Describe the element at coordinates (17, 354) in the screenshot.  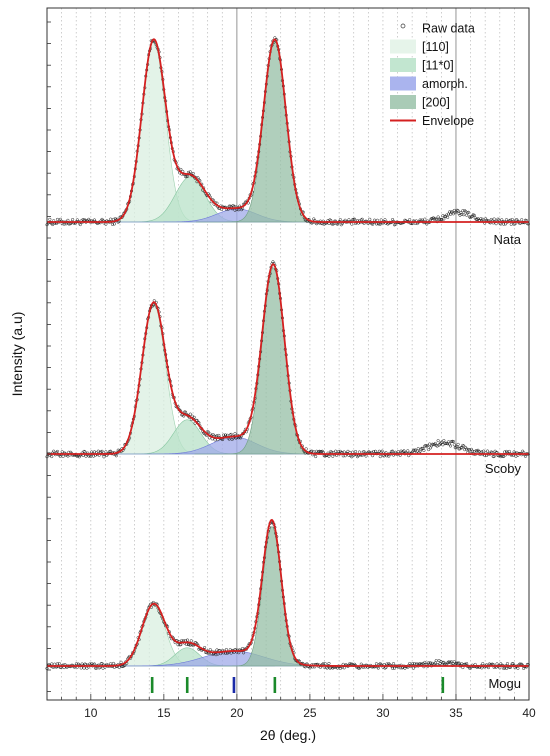
I see `y-axis-title: Intensity (a.u)` at that location.